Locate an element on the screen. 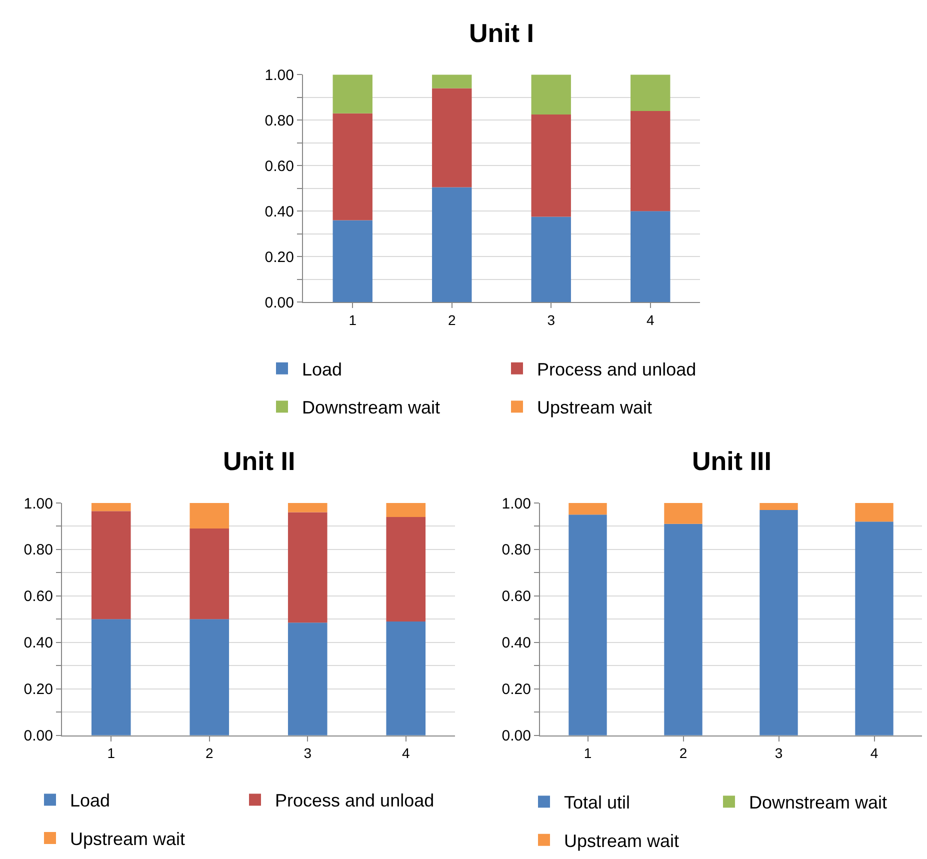  chart-title: Unit III is located at coordinates (732, 461).